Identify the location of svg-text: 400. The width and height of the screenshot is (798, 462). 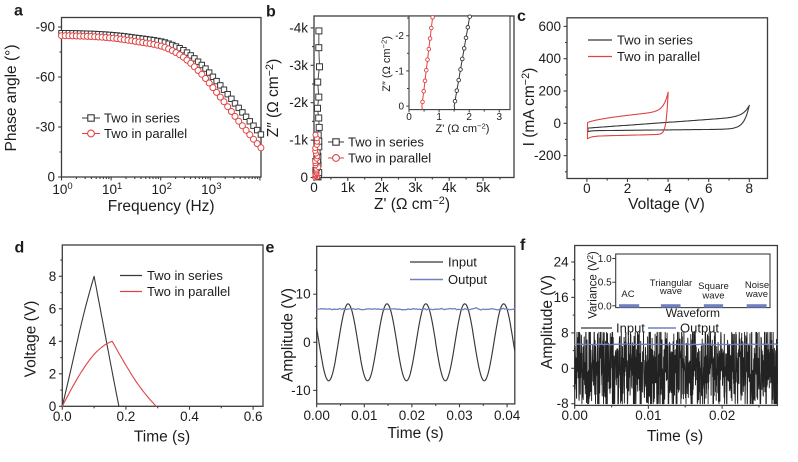
(549, 58).